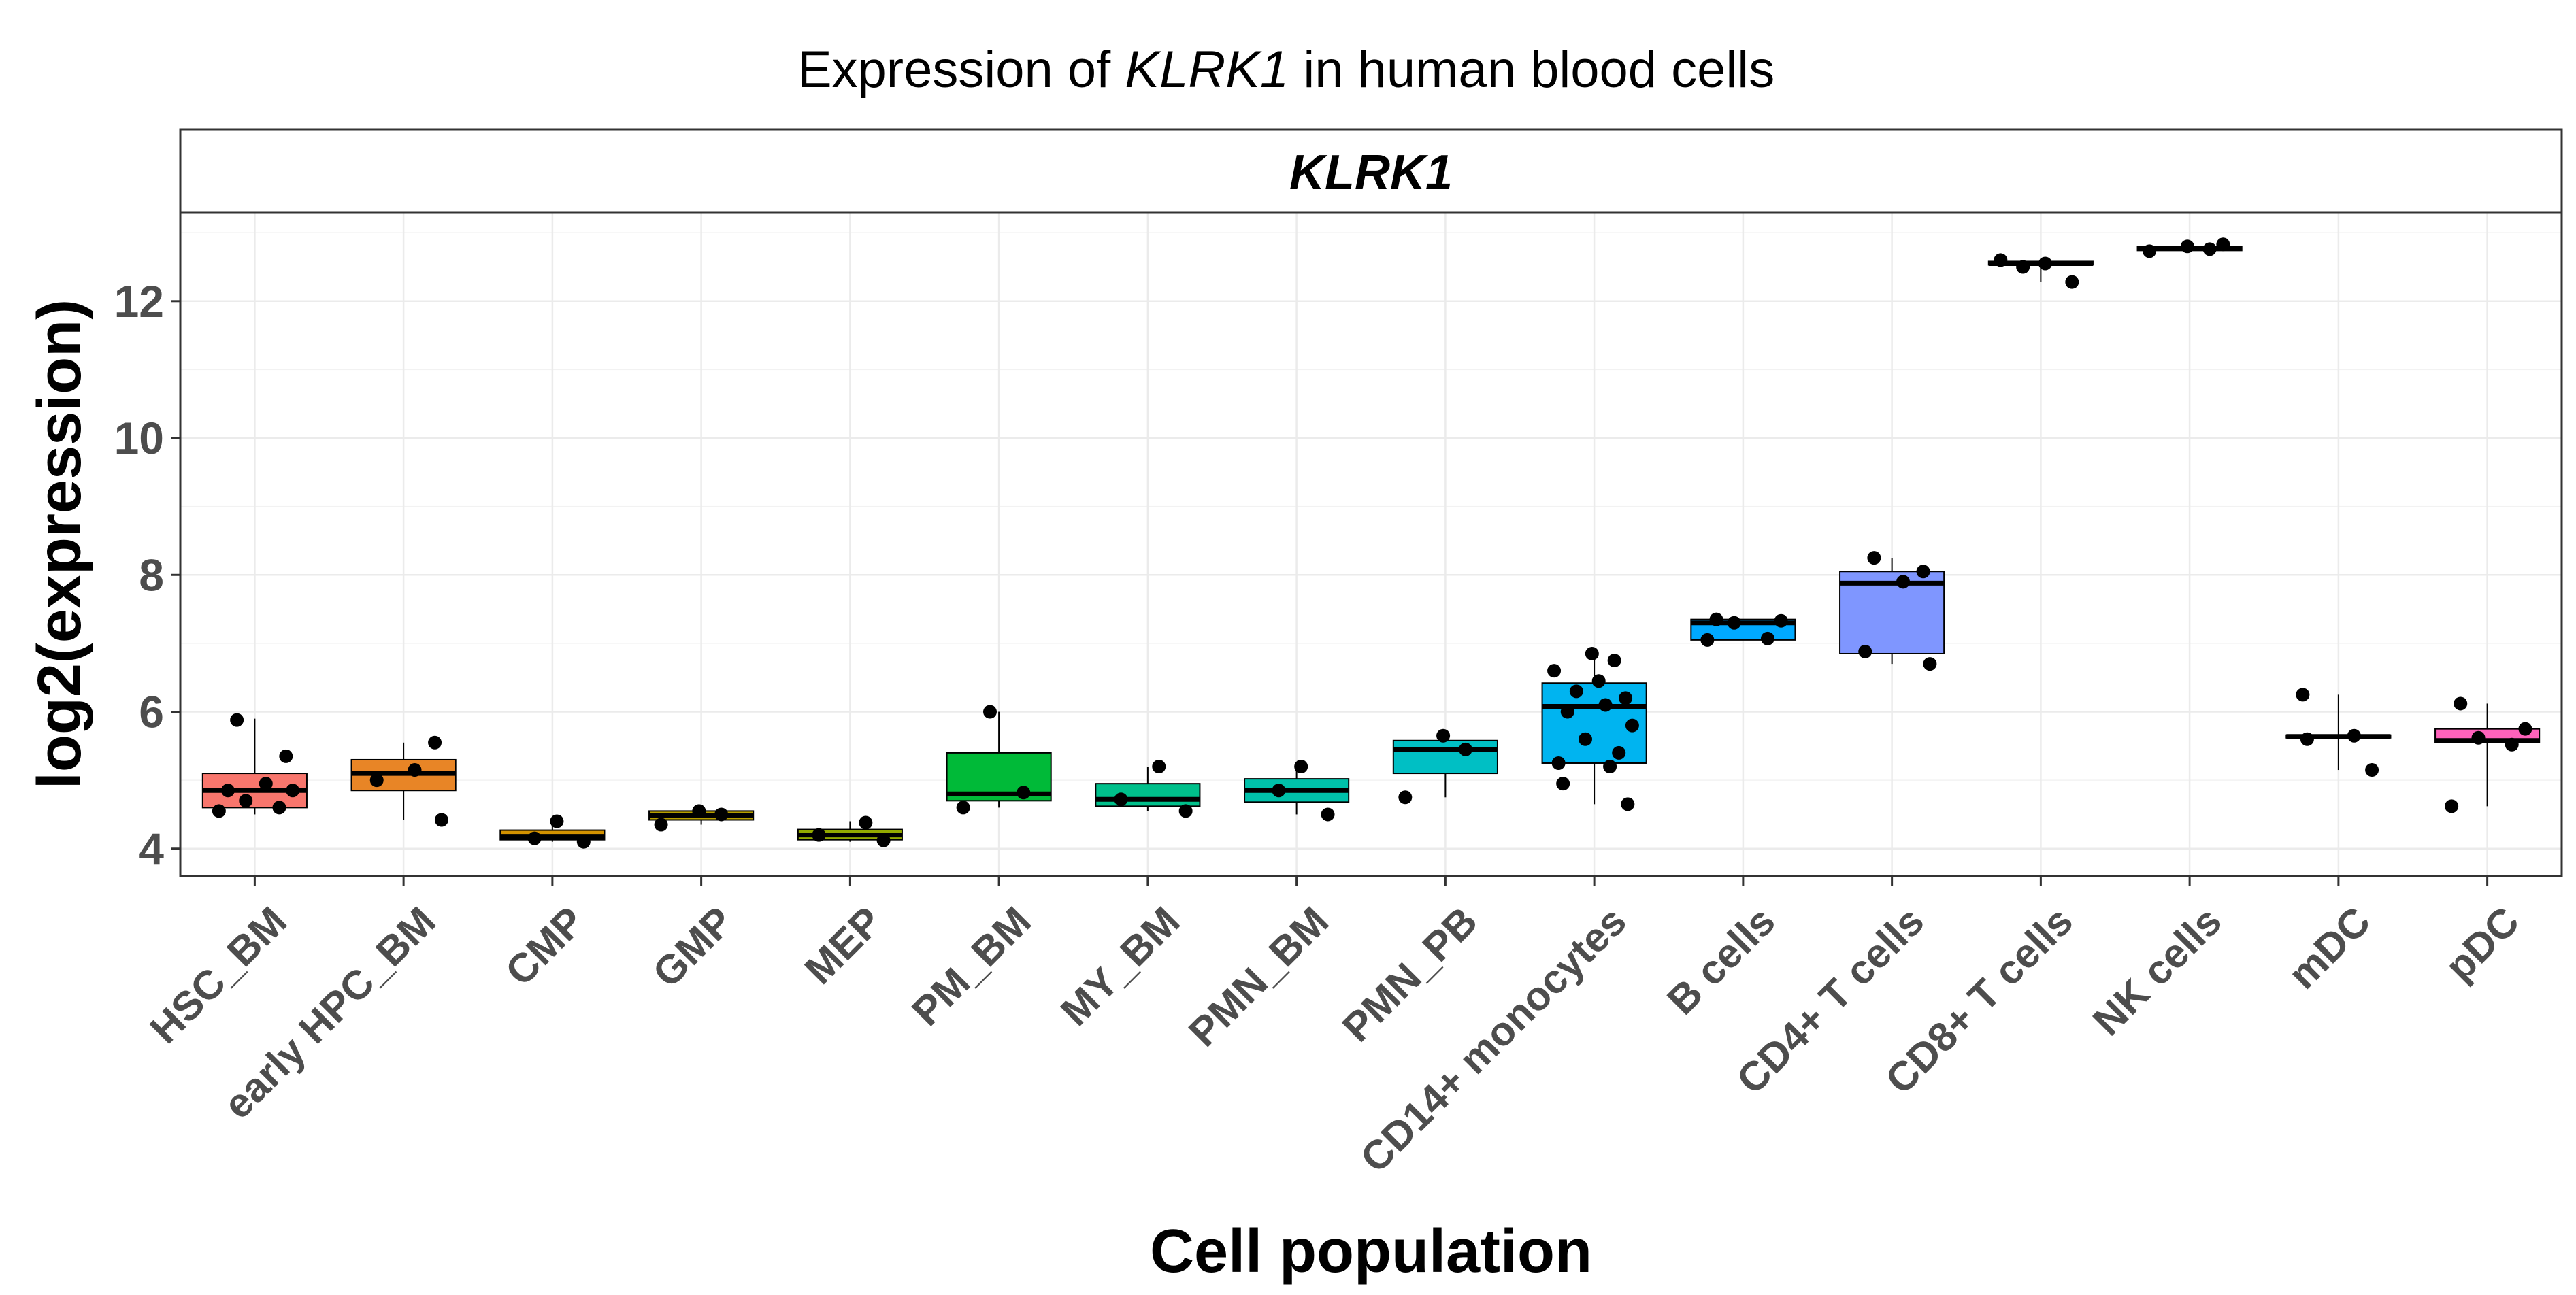 The height and width of the screenshot is (1295, 2576). I want to click on x-tick-label: MY_BM, so click(1121, 966).